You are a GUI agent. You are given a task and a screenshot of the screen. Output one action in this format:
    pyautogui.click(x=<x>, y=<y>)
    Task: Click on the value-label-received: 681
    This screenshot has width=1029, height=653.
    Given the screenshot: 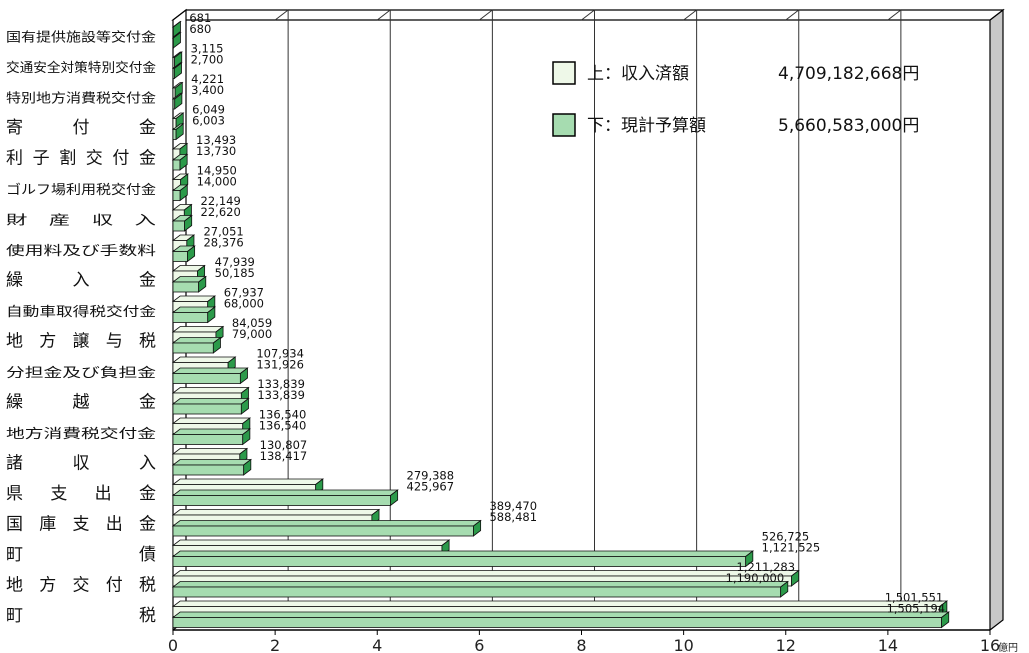 What is the action you would take?
    pyautogui.click(x=200, y=18)
    